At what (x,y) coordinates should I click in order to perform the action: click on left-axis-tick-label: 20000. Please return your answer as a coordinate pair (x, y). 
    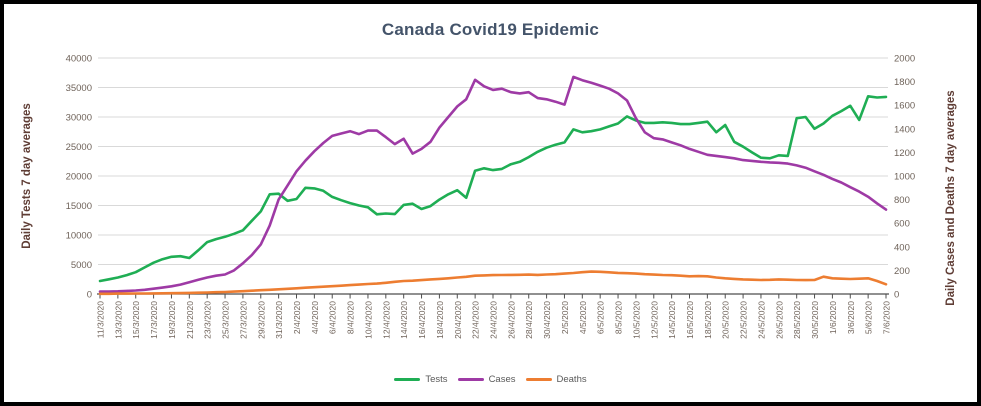
    Looking at the image, I should click on (79, 177).